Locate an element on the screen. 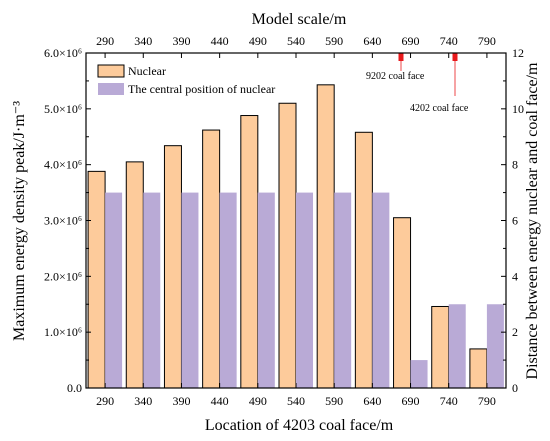 The width and height of the screenshot is (550, 441). legend-label-central-position: The central position of nuclear is located at coordinates (201, 89).